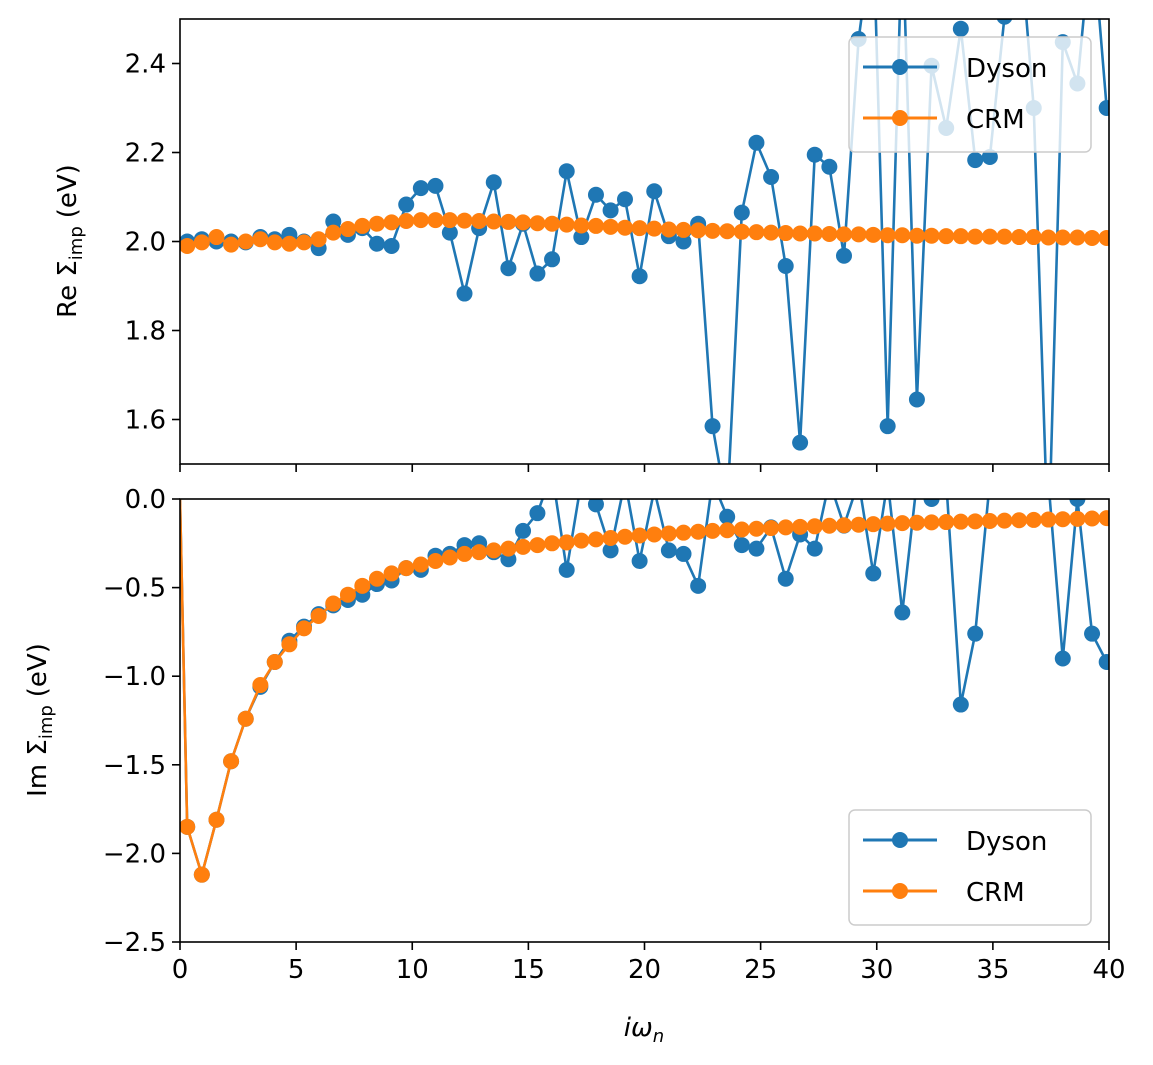 Image resolution: width=1153 pixels, height=1065 pixels. I want to click on top-y-tick-label: 1.6, so click(145, 421).